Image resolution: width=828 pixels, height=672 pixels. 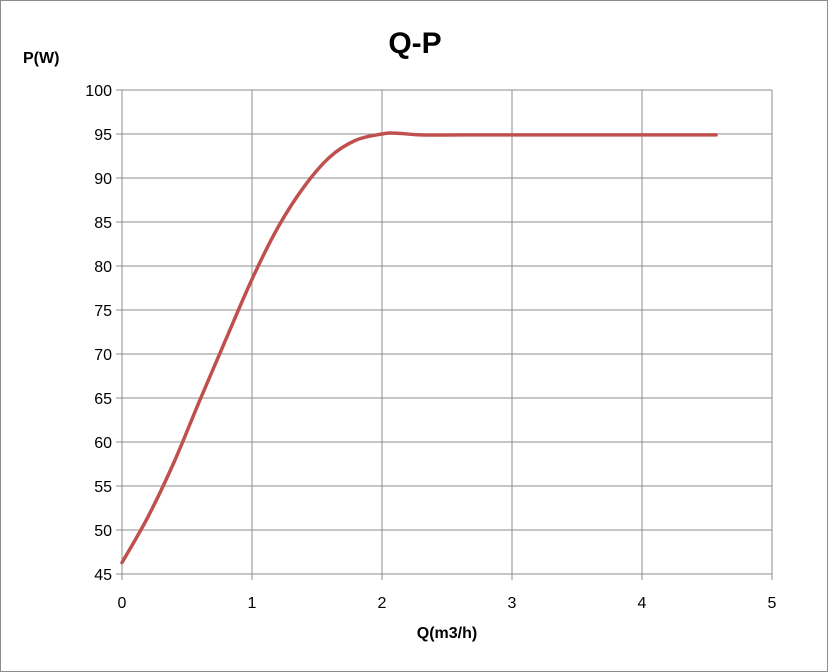 What do you see at coordinates (252, 603) in the screenshot?
I see `x-tick-label: 1` at bounding box center [252, 603].